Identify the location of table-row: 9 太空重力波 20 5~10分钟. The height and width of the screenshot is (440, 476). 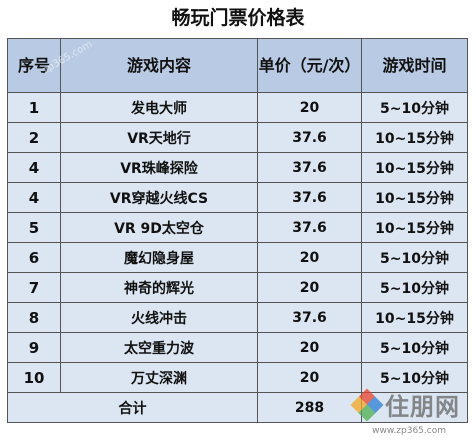
(237, 347).